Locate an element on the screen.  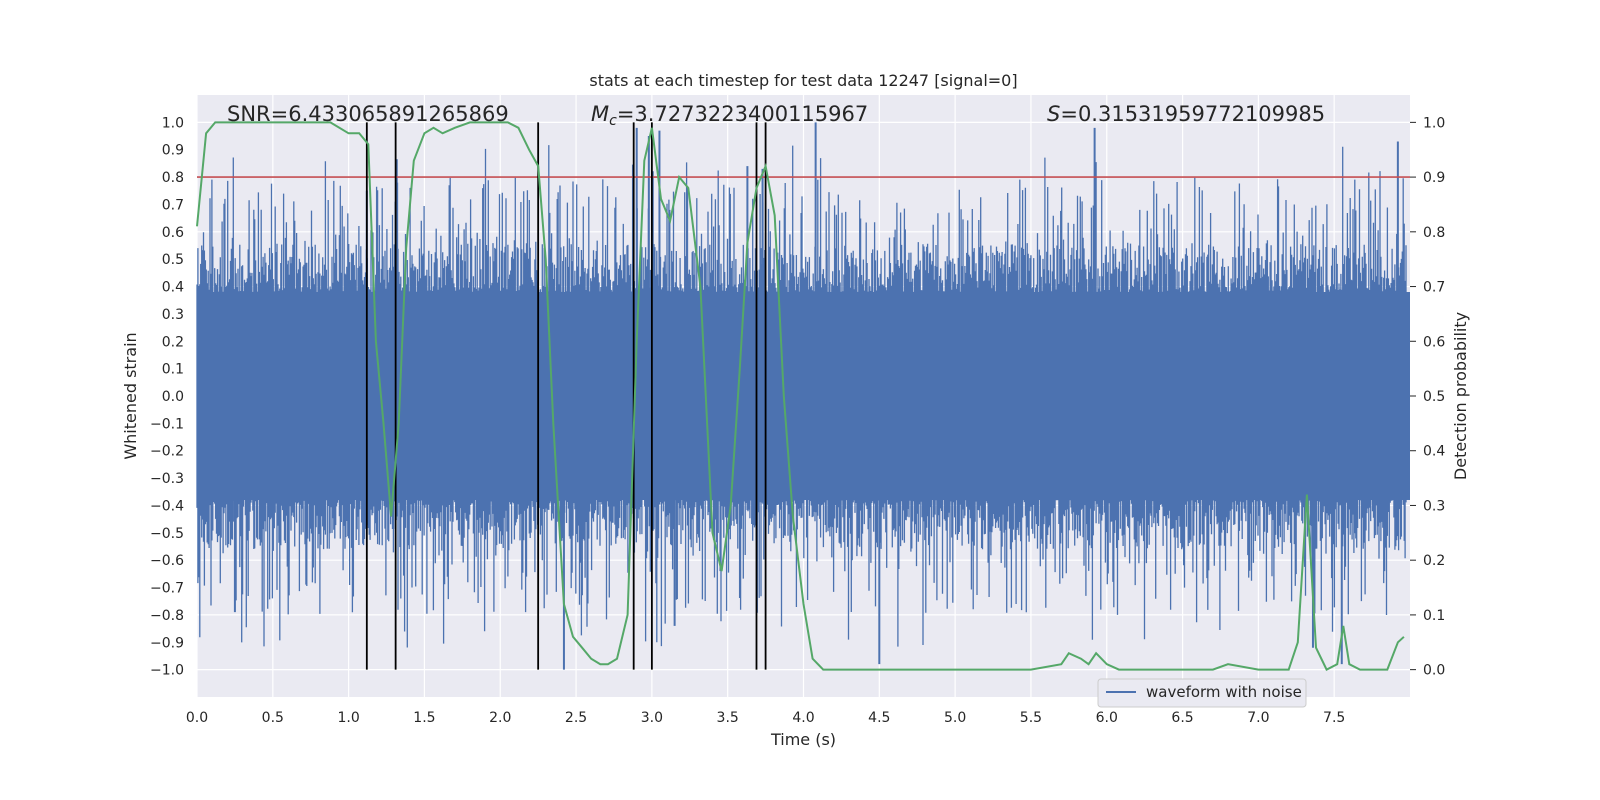
y-tick-label-16: 0.6 is located at coordinates (173, 233).